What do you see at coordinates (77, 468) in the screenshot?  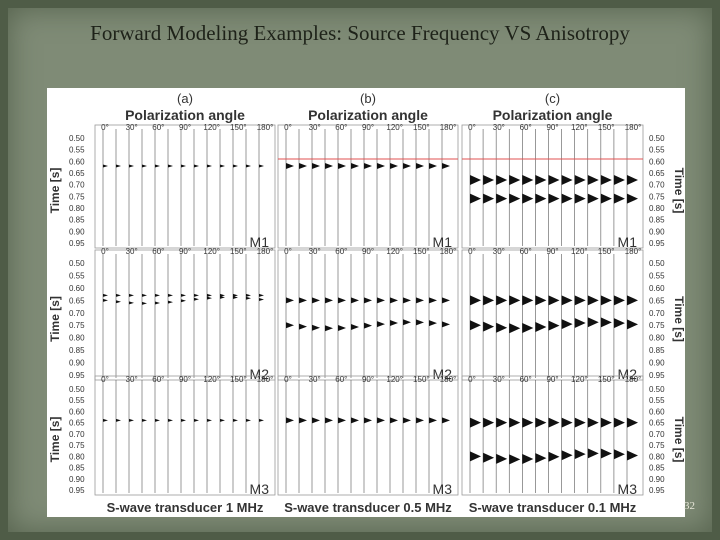 I see `time-tick-label: 0.85` at bounding box center [77, 468].